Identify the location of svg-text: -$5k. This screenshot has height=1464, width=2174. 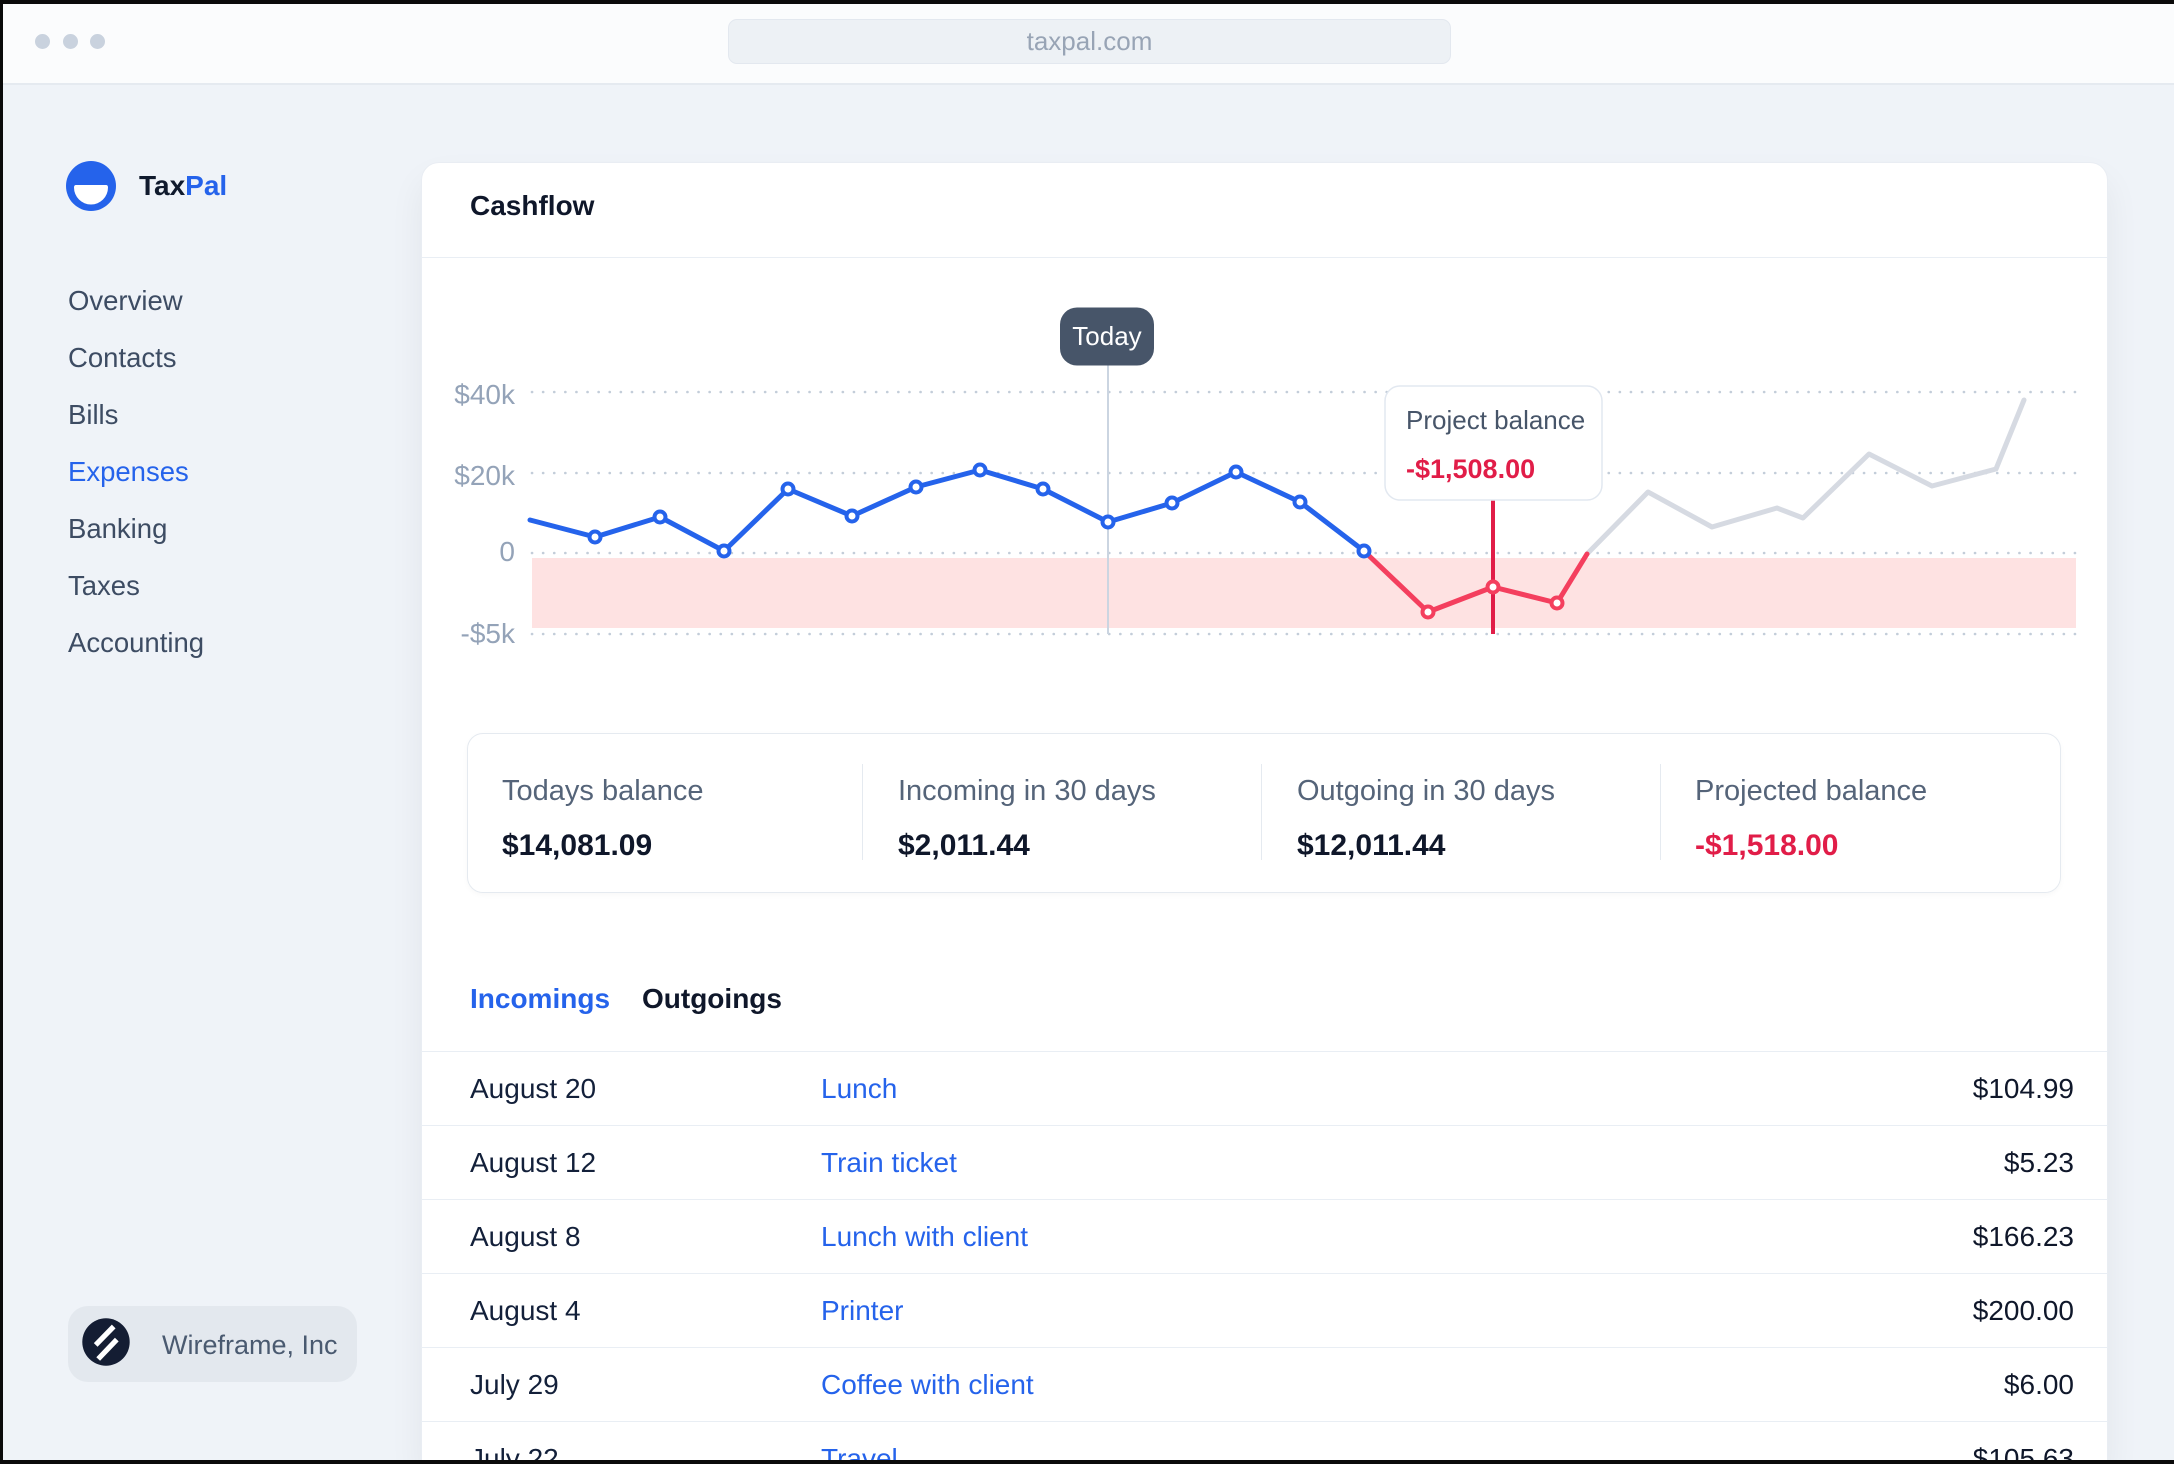
(488, 633).